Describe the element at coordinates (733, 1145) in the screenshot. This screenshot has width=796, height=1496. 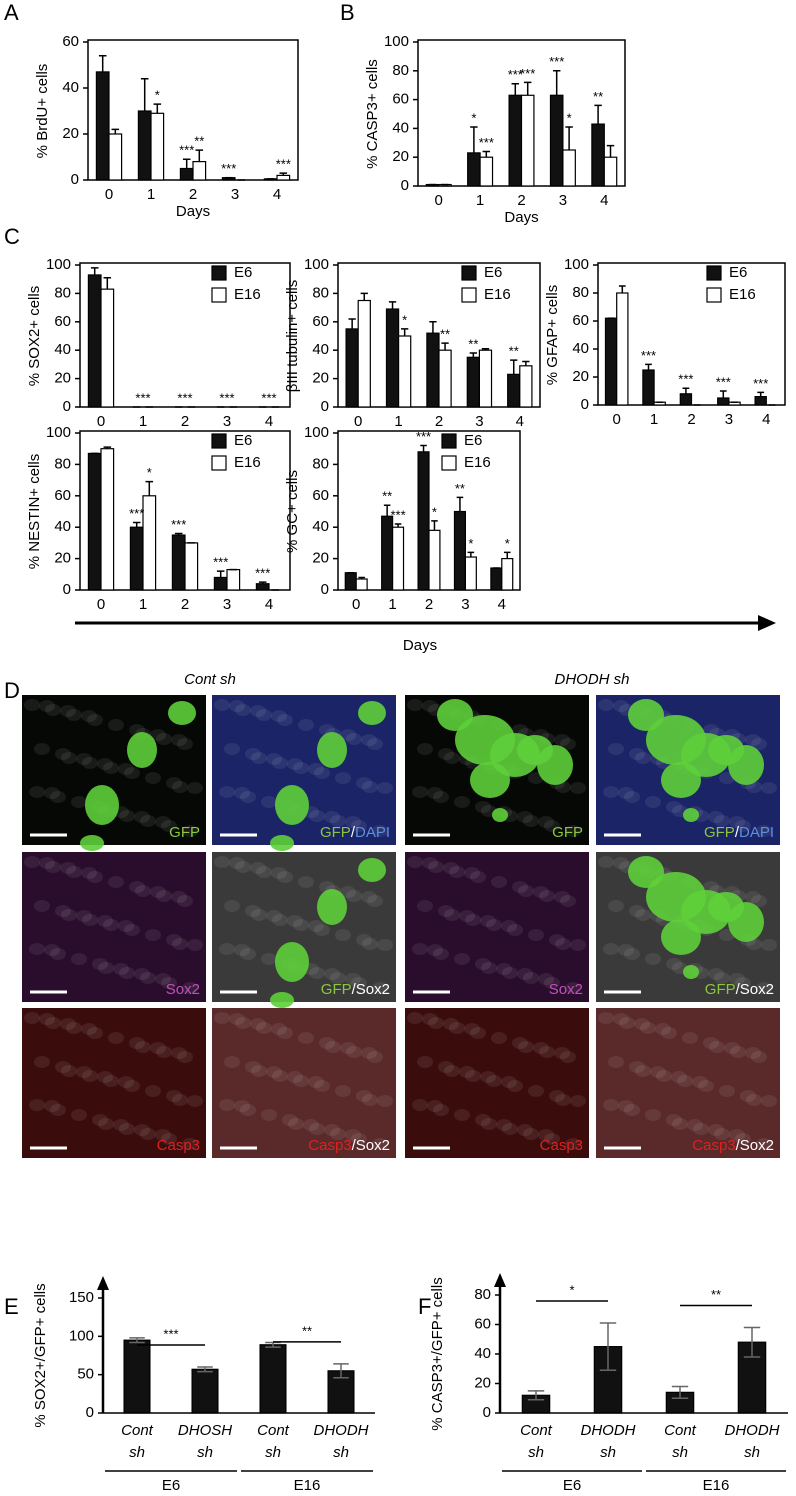
I see `image-label: Casp3/Sox2` at that location.